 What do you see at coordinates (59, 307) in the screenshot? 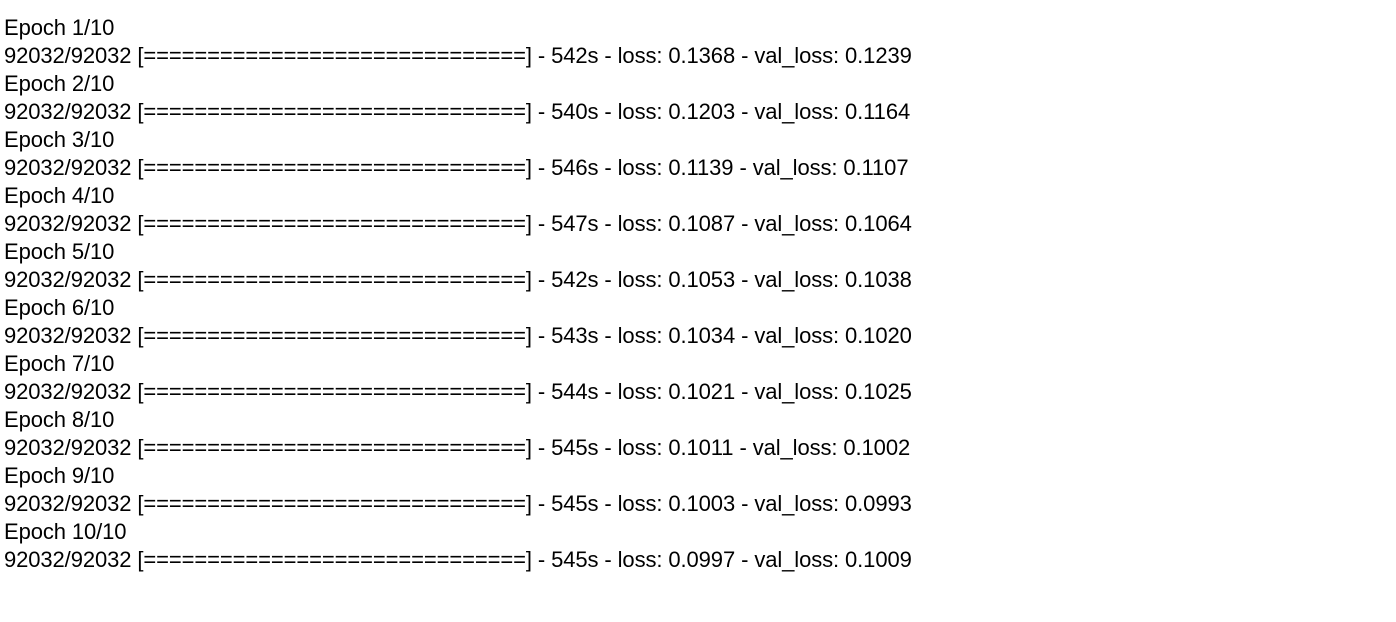
I see `epoch-header: Epoch 6/10` at bounding box center [59, 307].